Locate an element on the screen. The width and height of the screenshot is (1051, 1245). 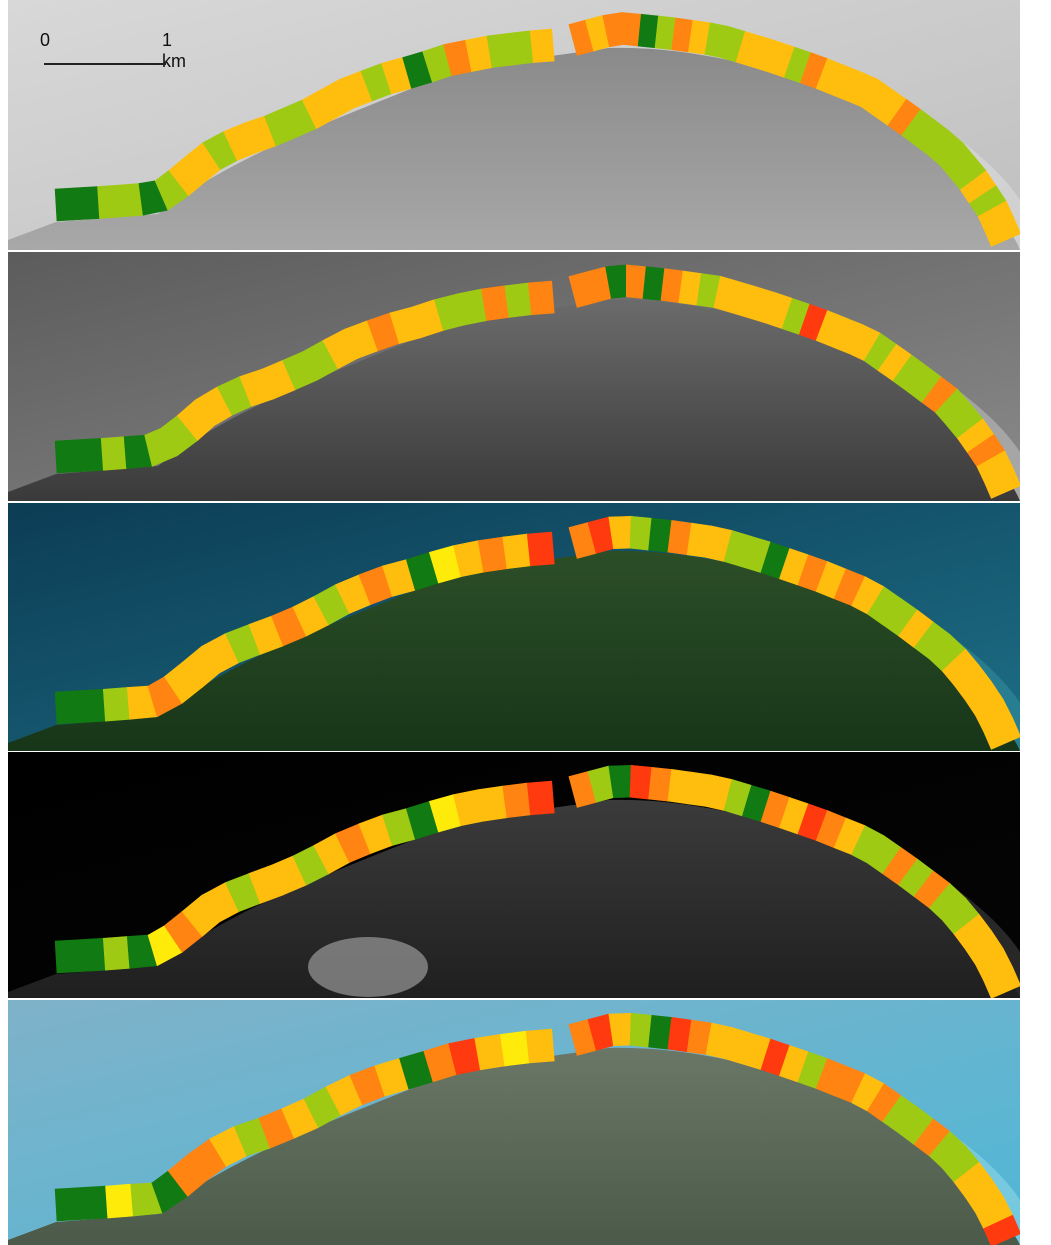
scale-bar-end-label: 1 km is located at coordinates (174, 50).